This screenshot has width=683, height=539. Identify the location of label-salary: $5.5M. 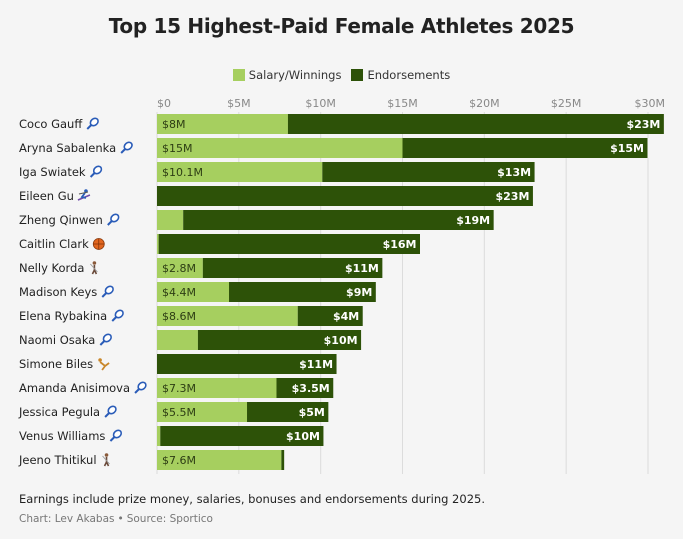
(179, 412).